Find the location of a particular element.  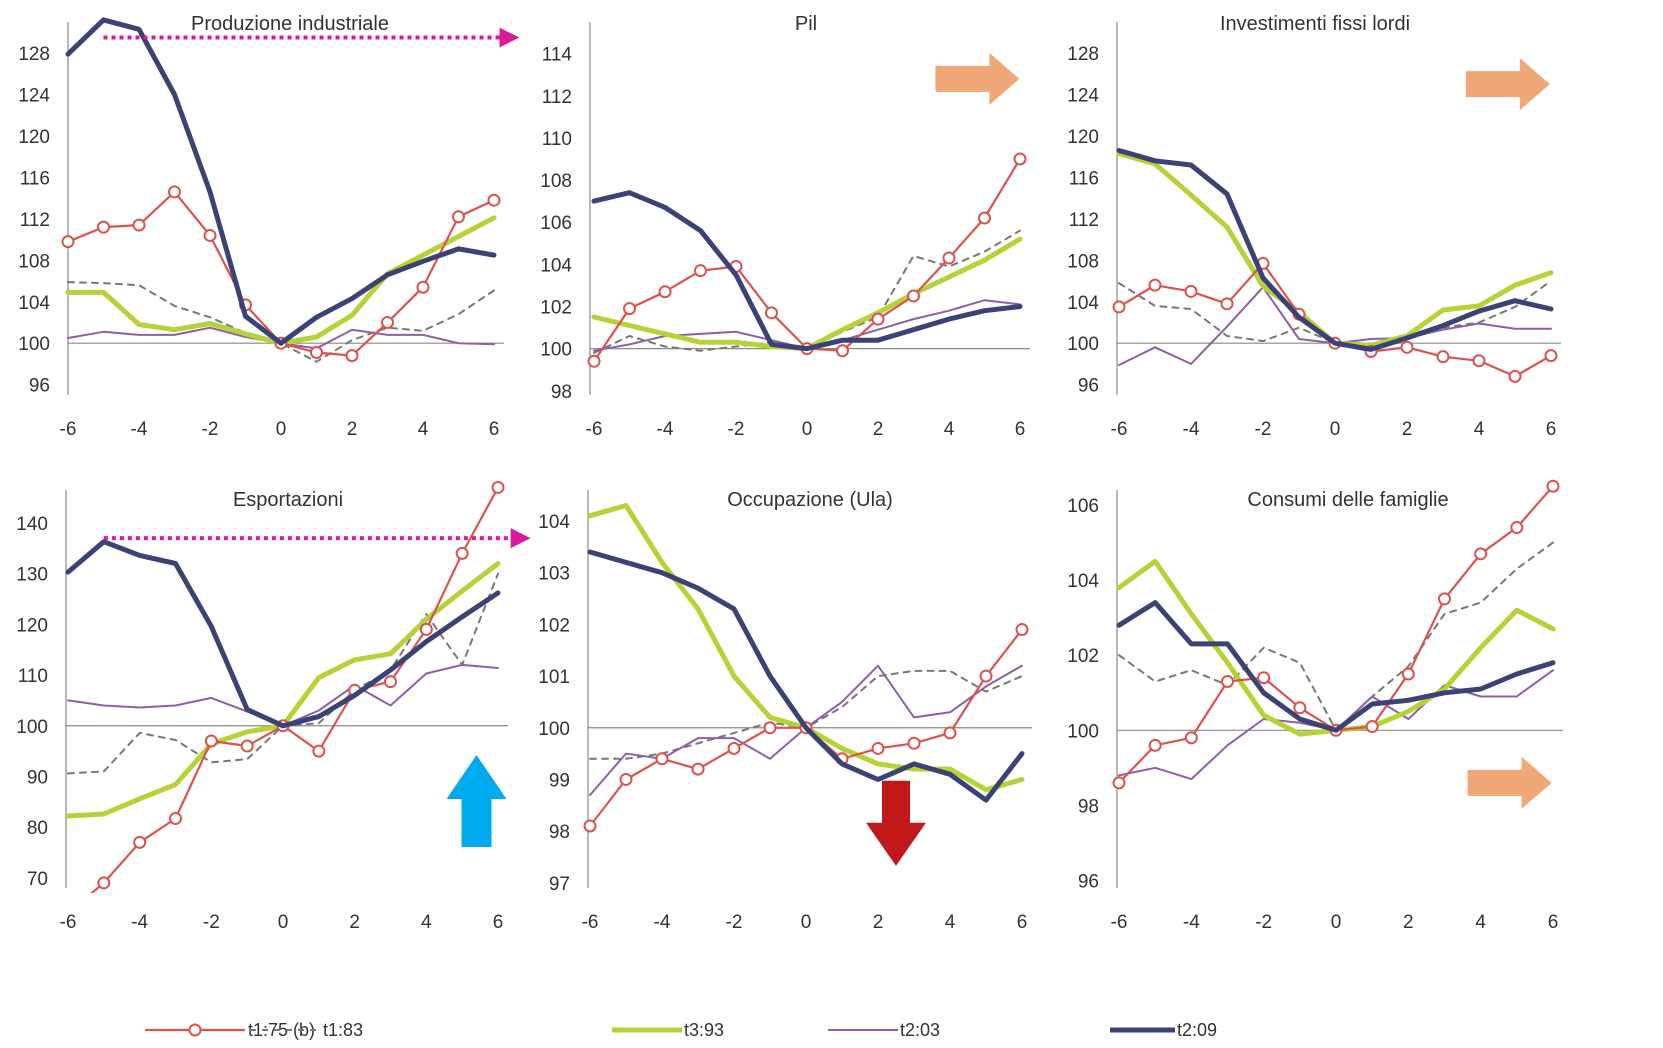

y-tick-label: 110 is located at coordinates (33, 676).